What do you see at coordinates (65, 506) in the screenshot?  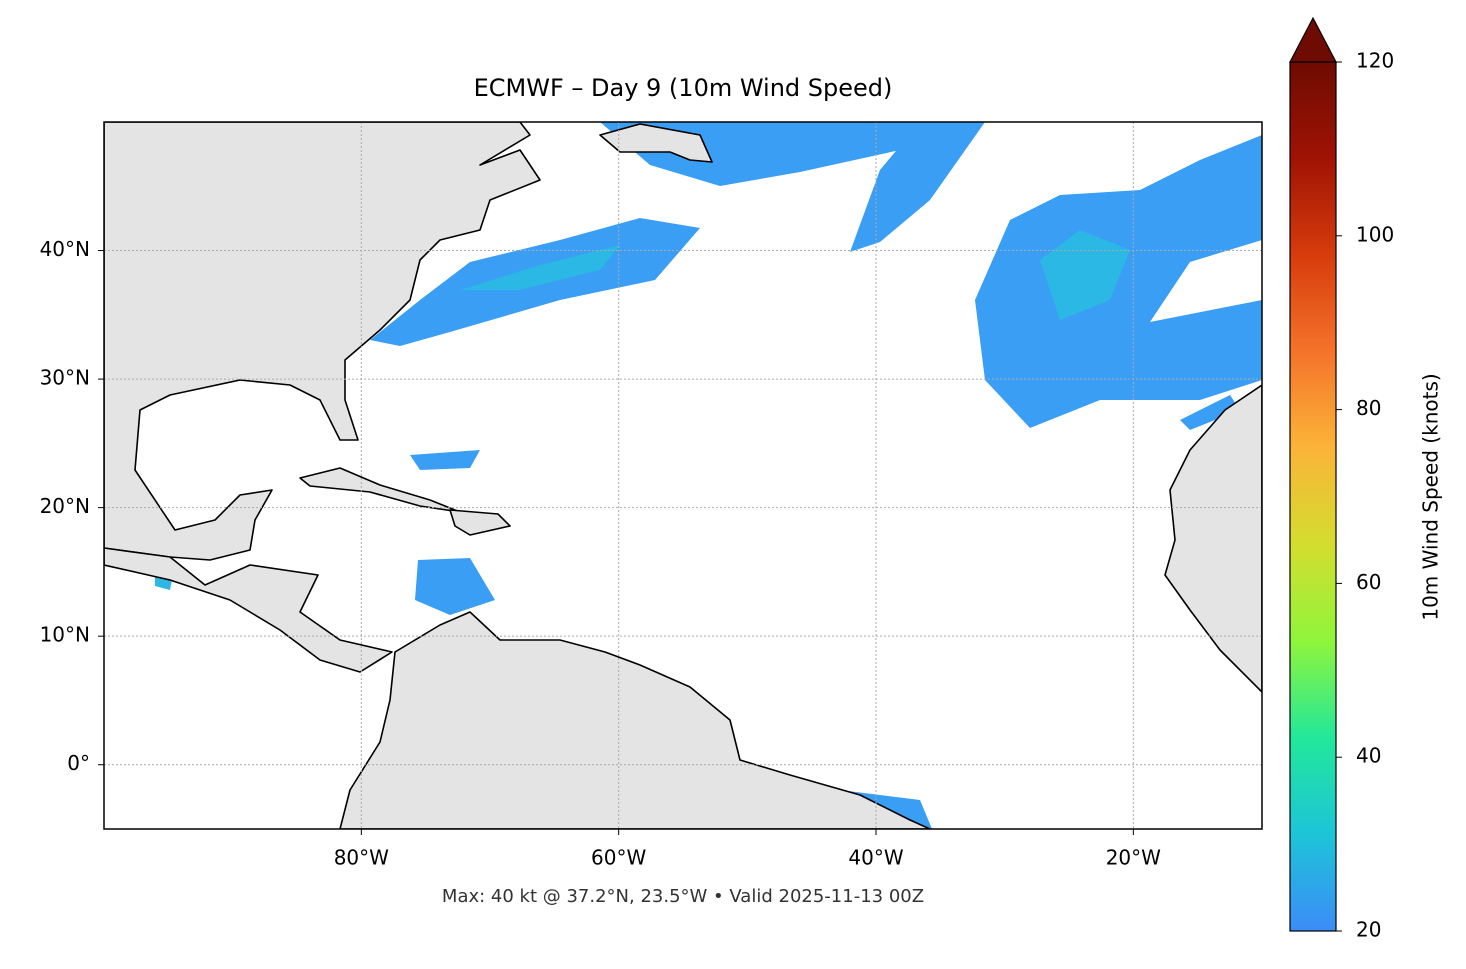 I see `y-tick-label: 20°N` at bounding box center [65, 506].